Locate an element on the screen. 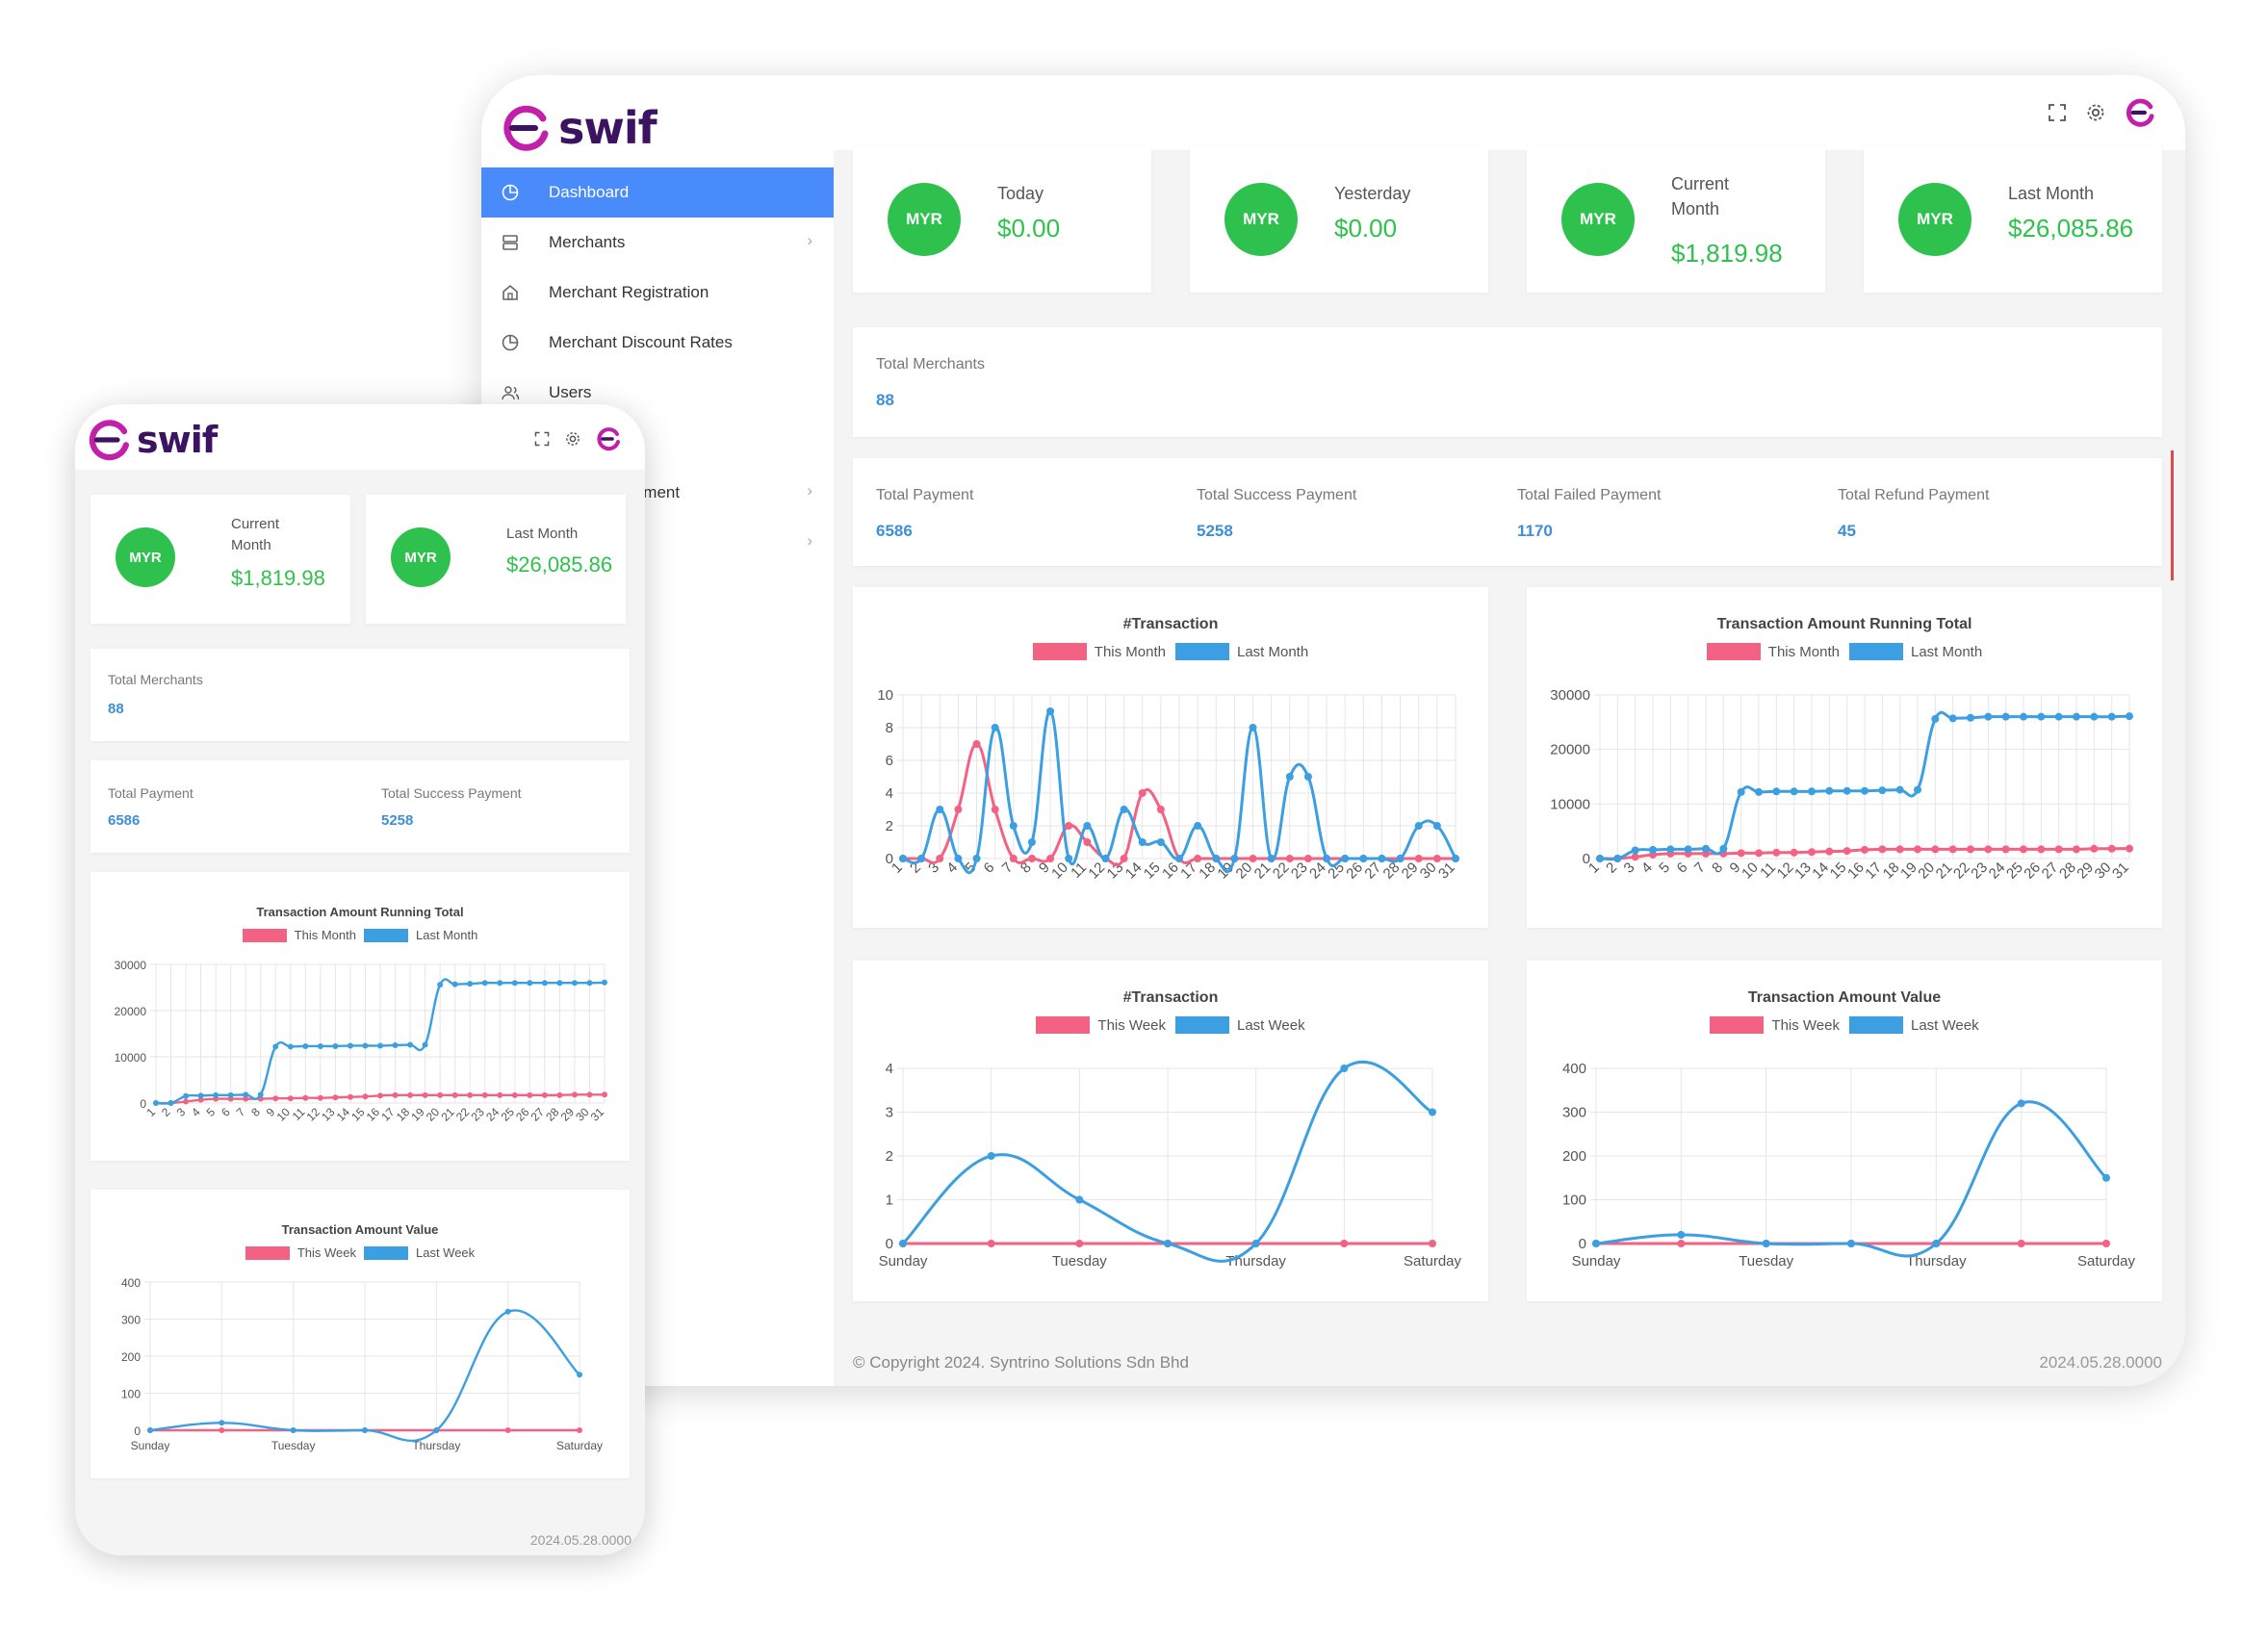  payment-value: 5258 is located at coordinates (1215, 531).